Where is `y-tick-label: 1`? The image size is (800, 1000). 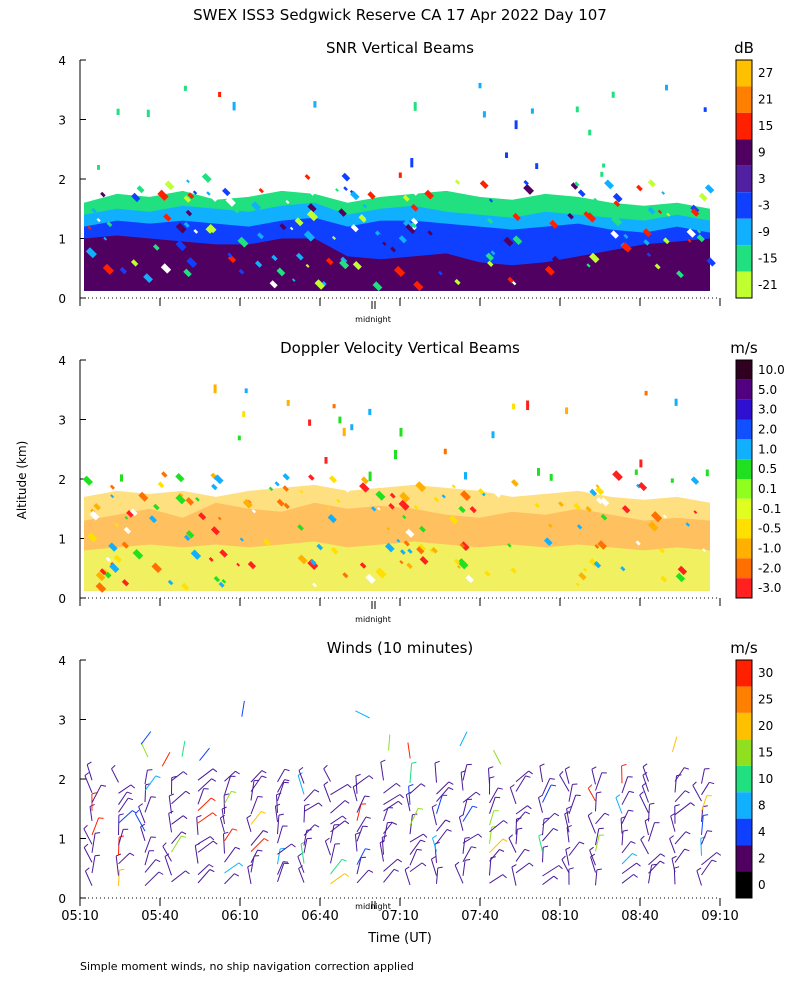
y-tick-label: 1 is located at coordinates (62, 540).